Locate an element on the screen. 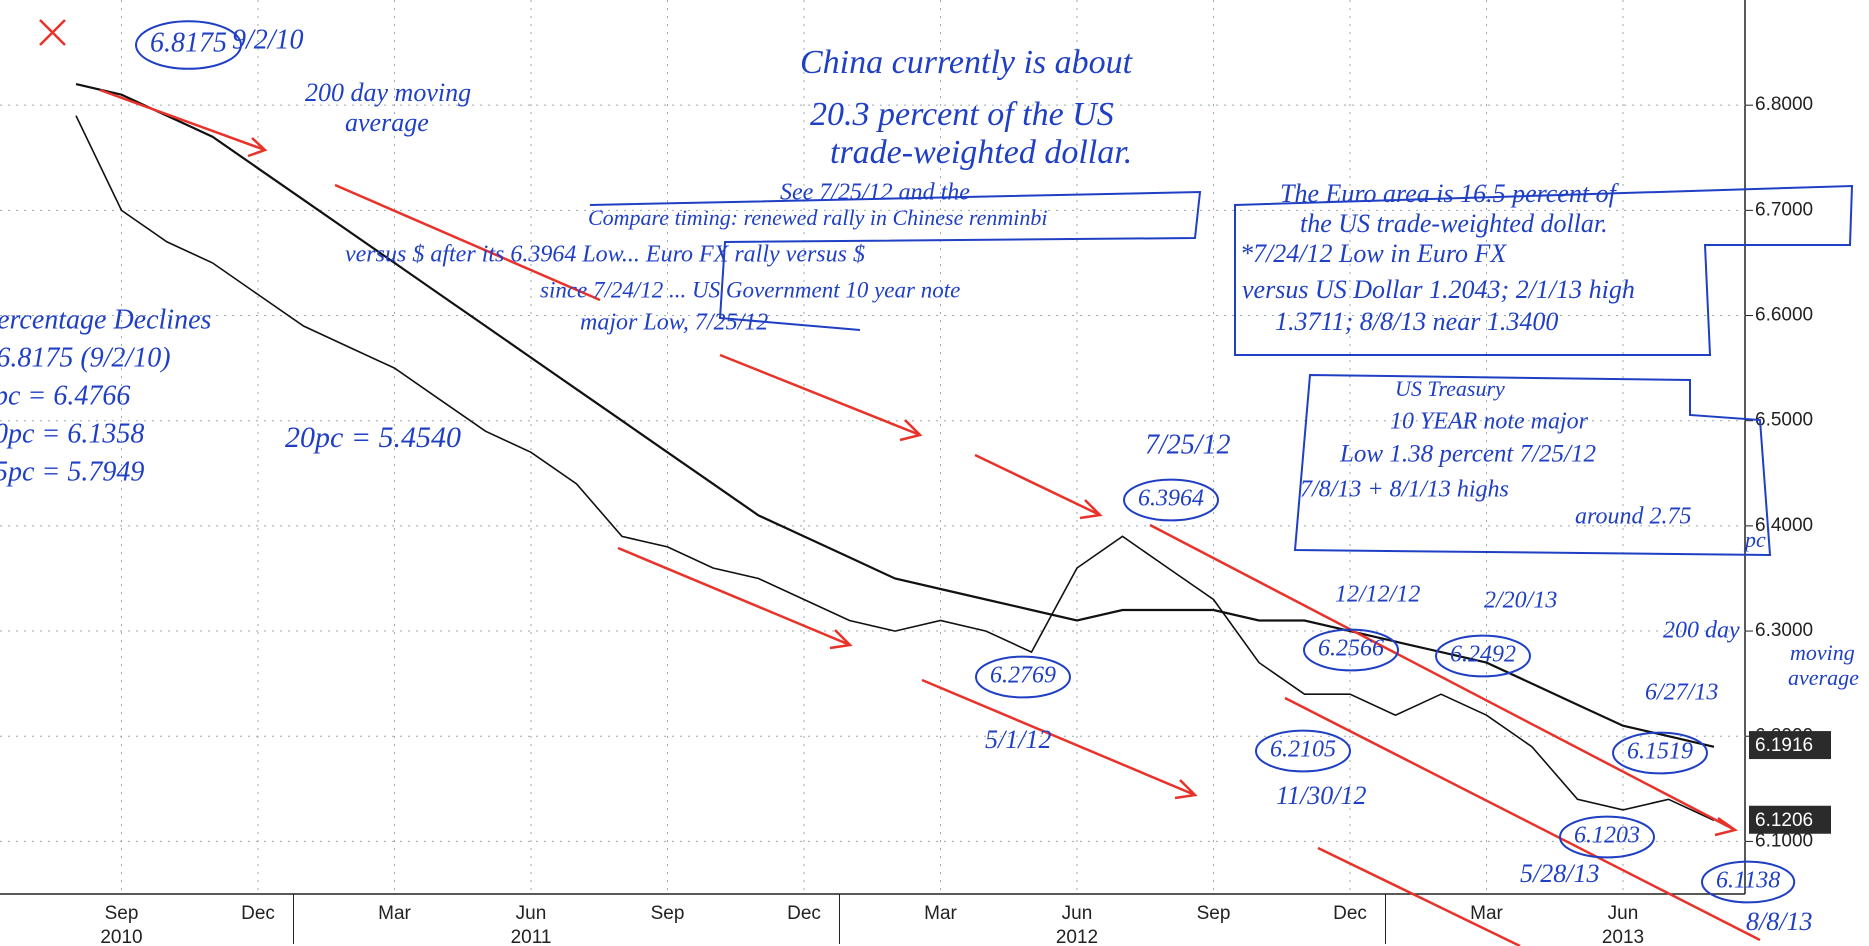 The image size is (1869, 946). annotation: Low 1.38 percent 7/25/12 is located at coordinates (1467, 454).